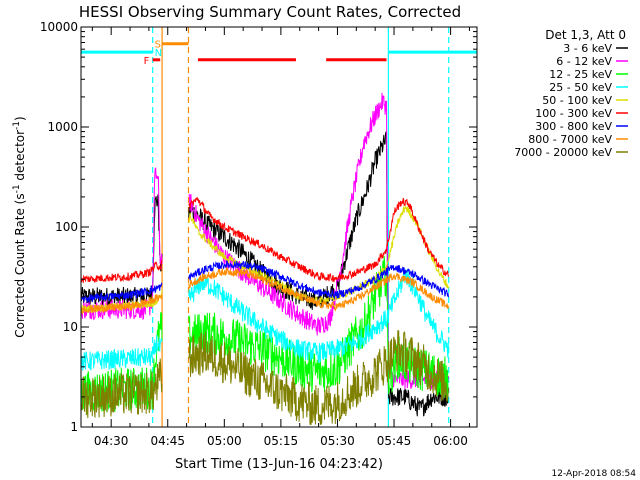 This screenshot has height=480, width=640. What do you see at coordinates (594, 474) in the screenshot?
I see `timestamp: 12-Apr-2018 08:54` at bounding box center [594, 474].